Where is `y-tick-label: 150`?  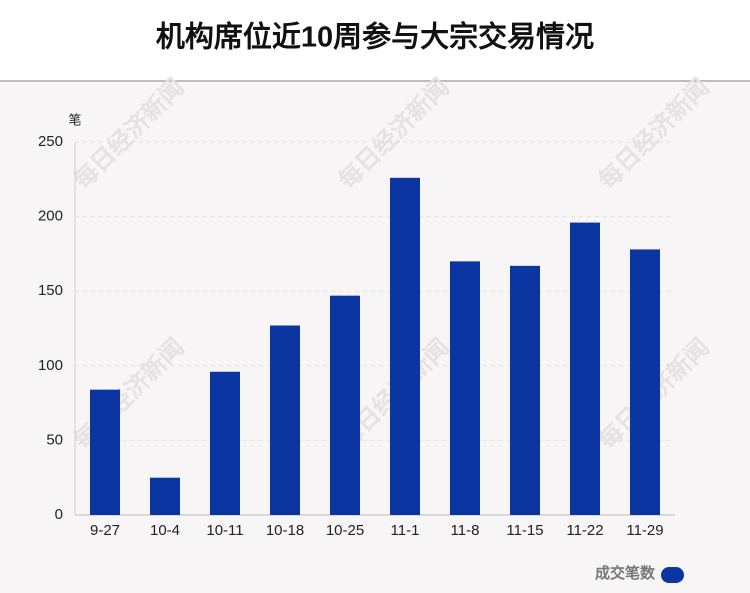
y-tick-label: 150 is located at coordinates (50, 290).